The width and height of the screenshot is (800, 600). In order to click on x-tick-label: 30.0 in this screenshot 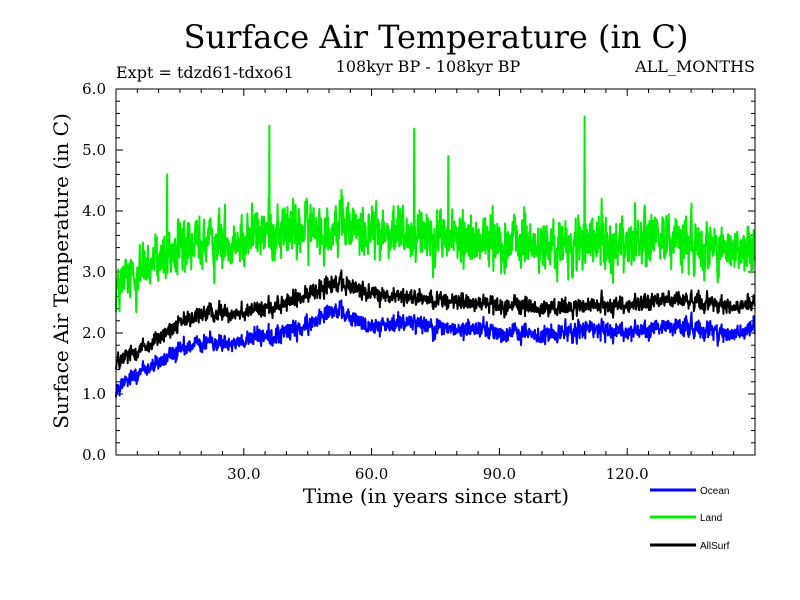, I will do `click(243, 474)`.